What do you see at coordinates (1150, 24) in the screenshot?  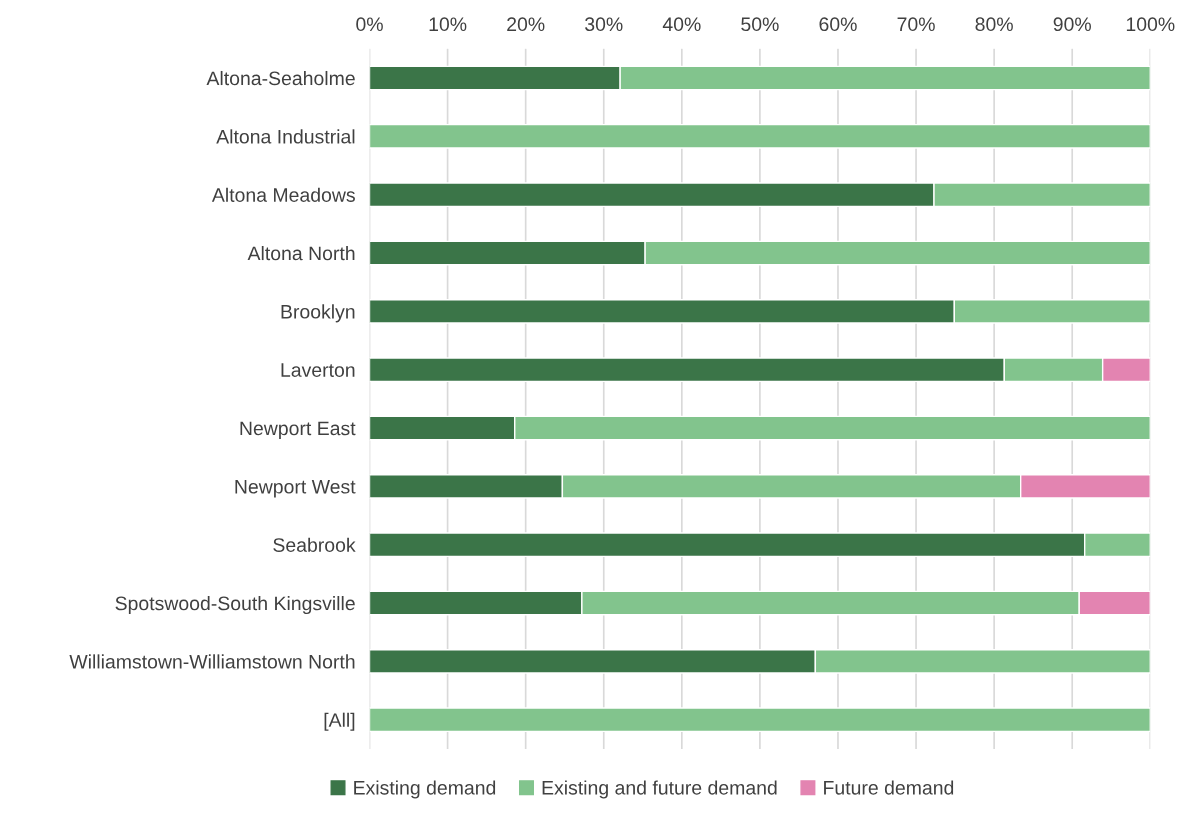 I see `x-tick-label: 100%` at bounding box center [1150, 24].